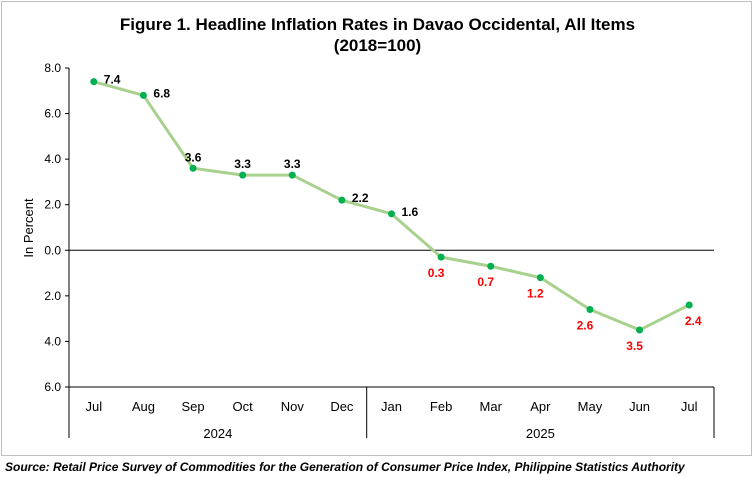  Describe the element at coordinates (590, 406) in the screenshot. I see `x-tick-label: May` at that location.